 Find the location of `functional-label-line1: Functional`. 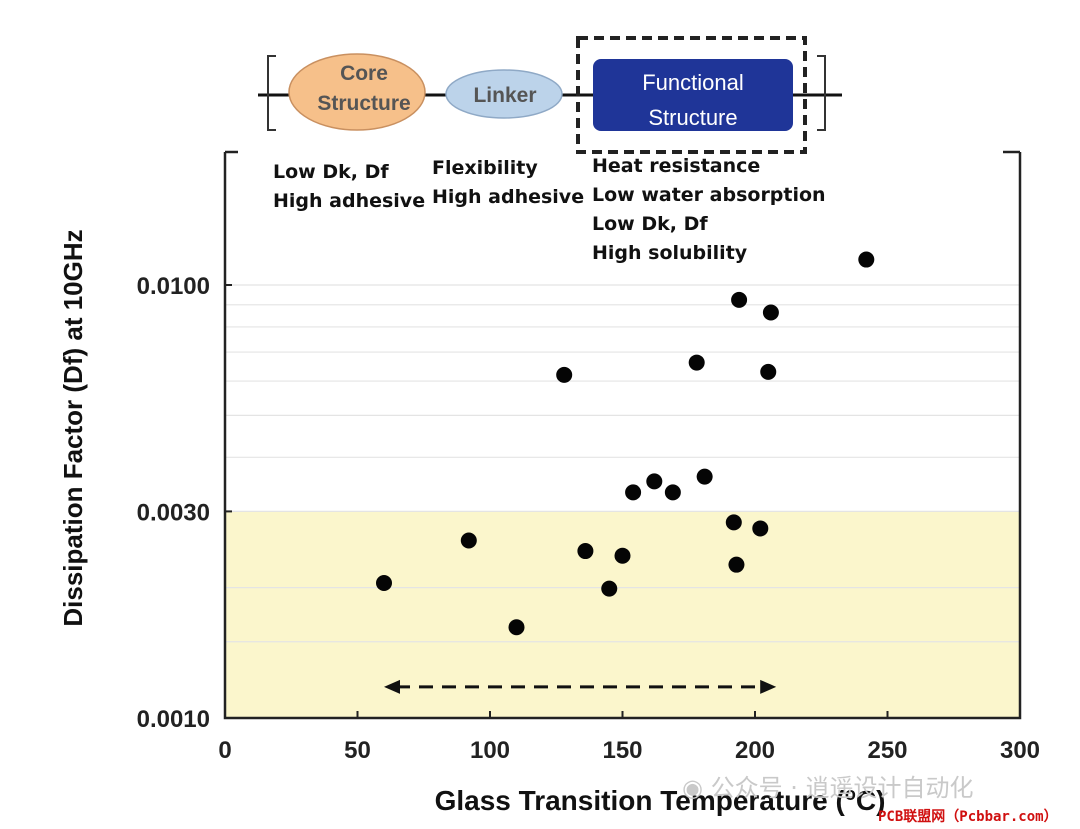

functional-label-line1: Functional is located at coordinates (693, 82).